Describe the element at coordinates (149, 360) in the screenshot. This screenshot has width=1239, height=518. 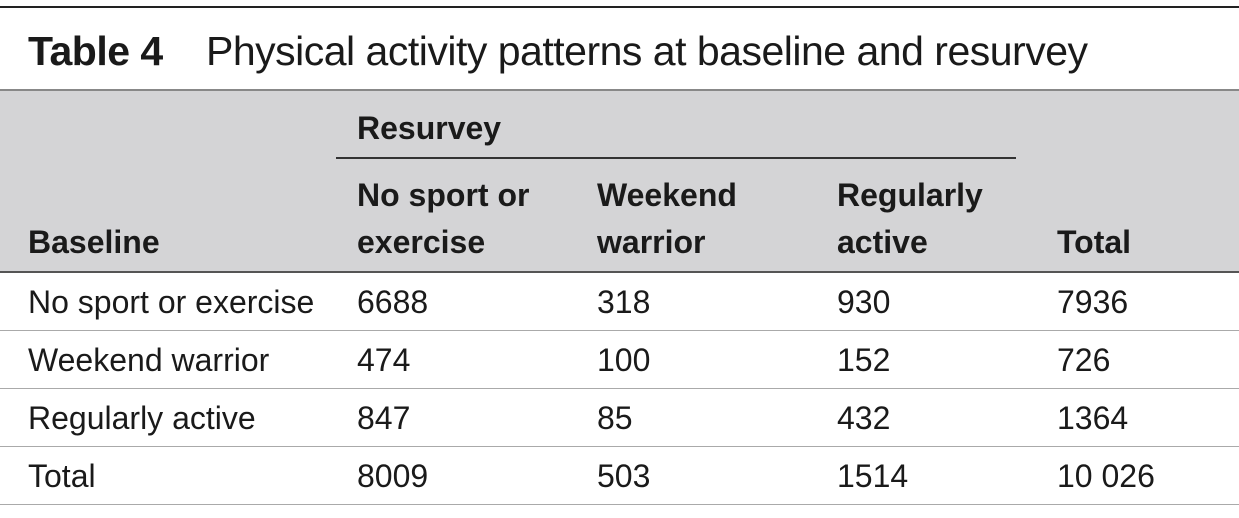
I see `row-label: Weekend warrior` at that location.